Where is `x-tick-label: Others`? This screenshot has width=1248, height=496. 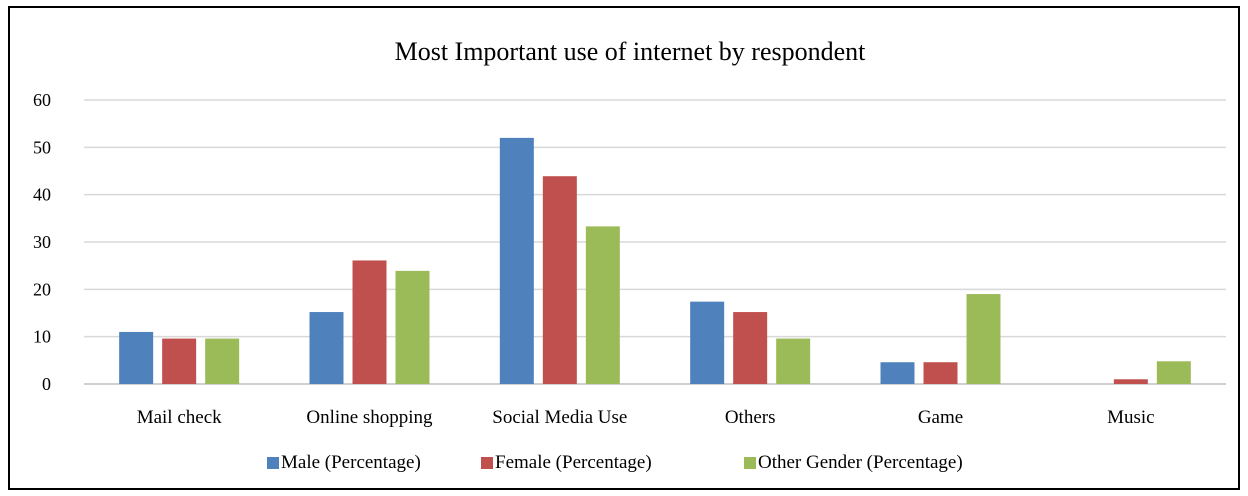 x-tick-label: Others is located at coordinates (750, 417).